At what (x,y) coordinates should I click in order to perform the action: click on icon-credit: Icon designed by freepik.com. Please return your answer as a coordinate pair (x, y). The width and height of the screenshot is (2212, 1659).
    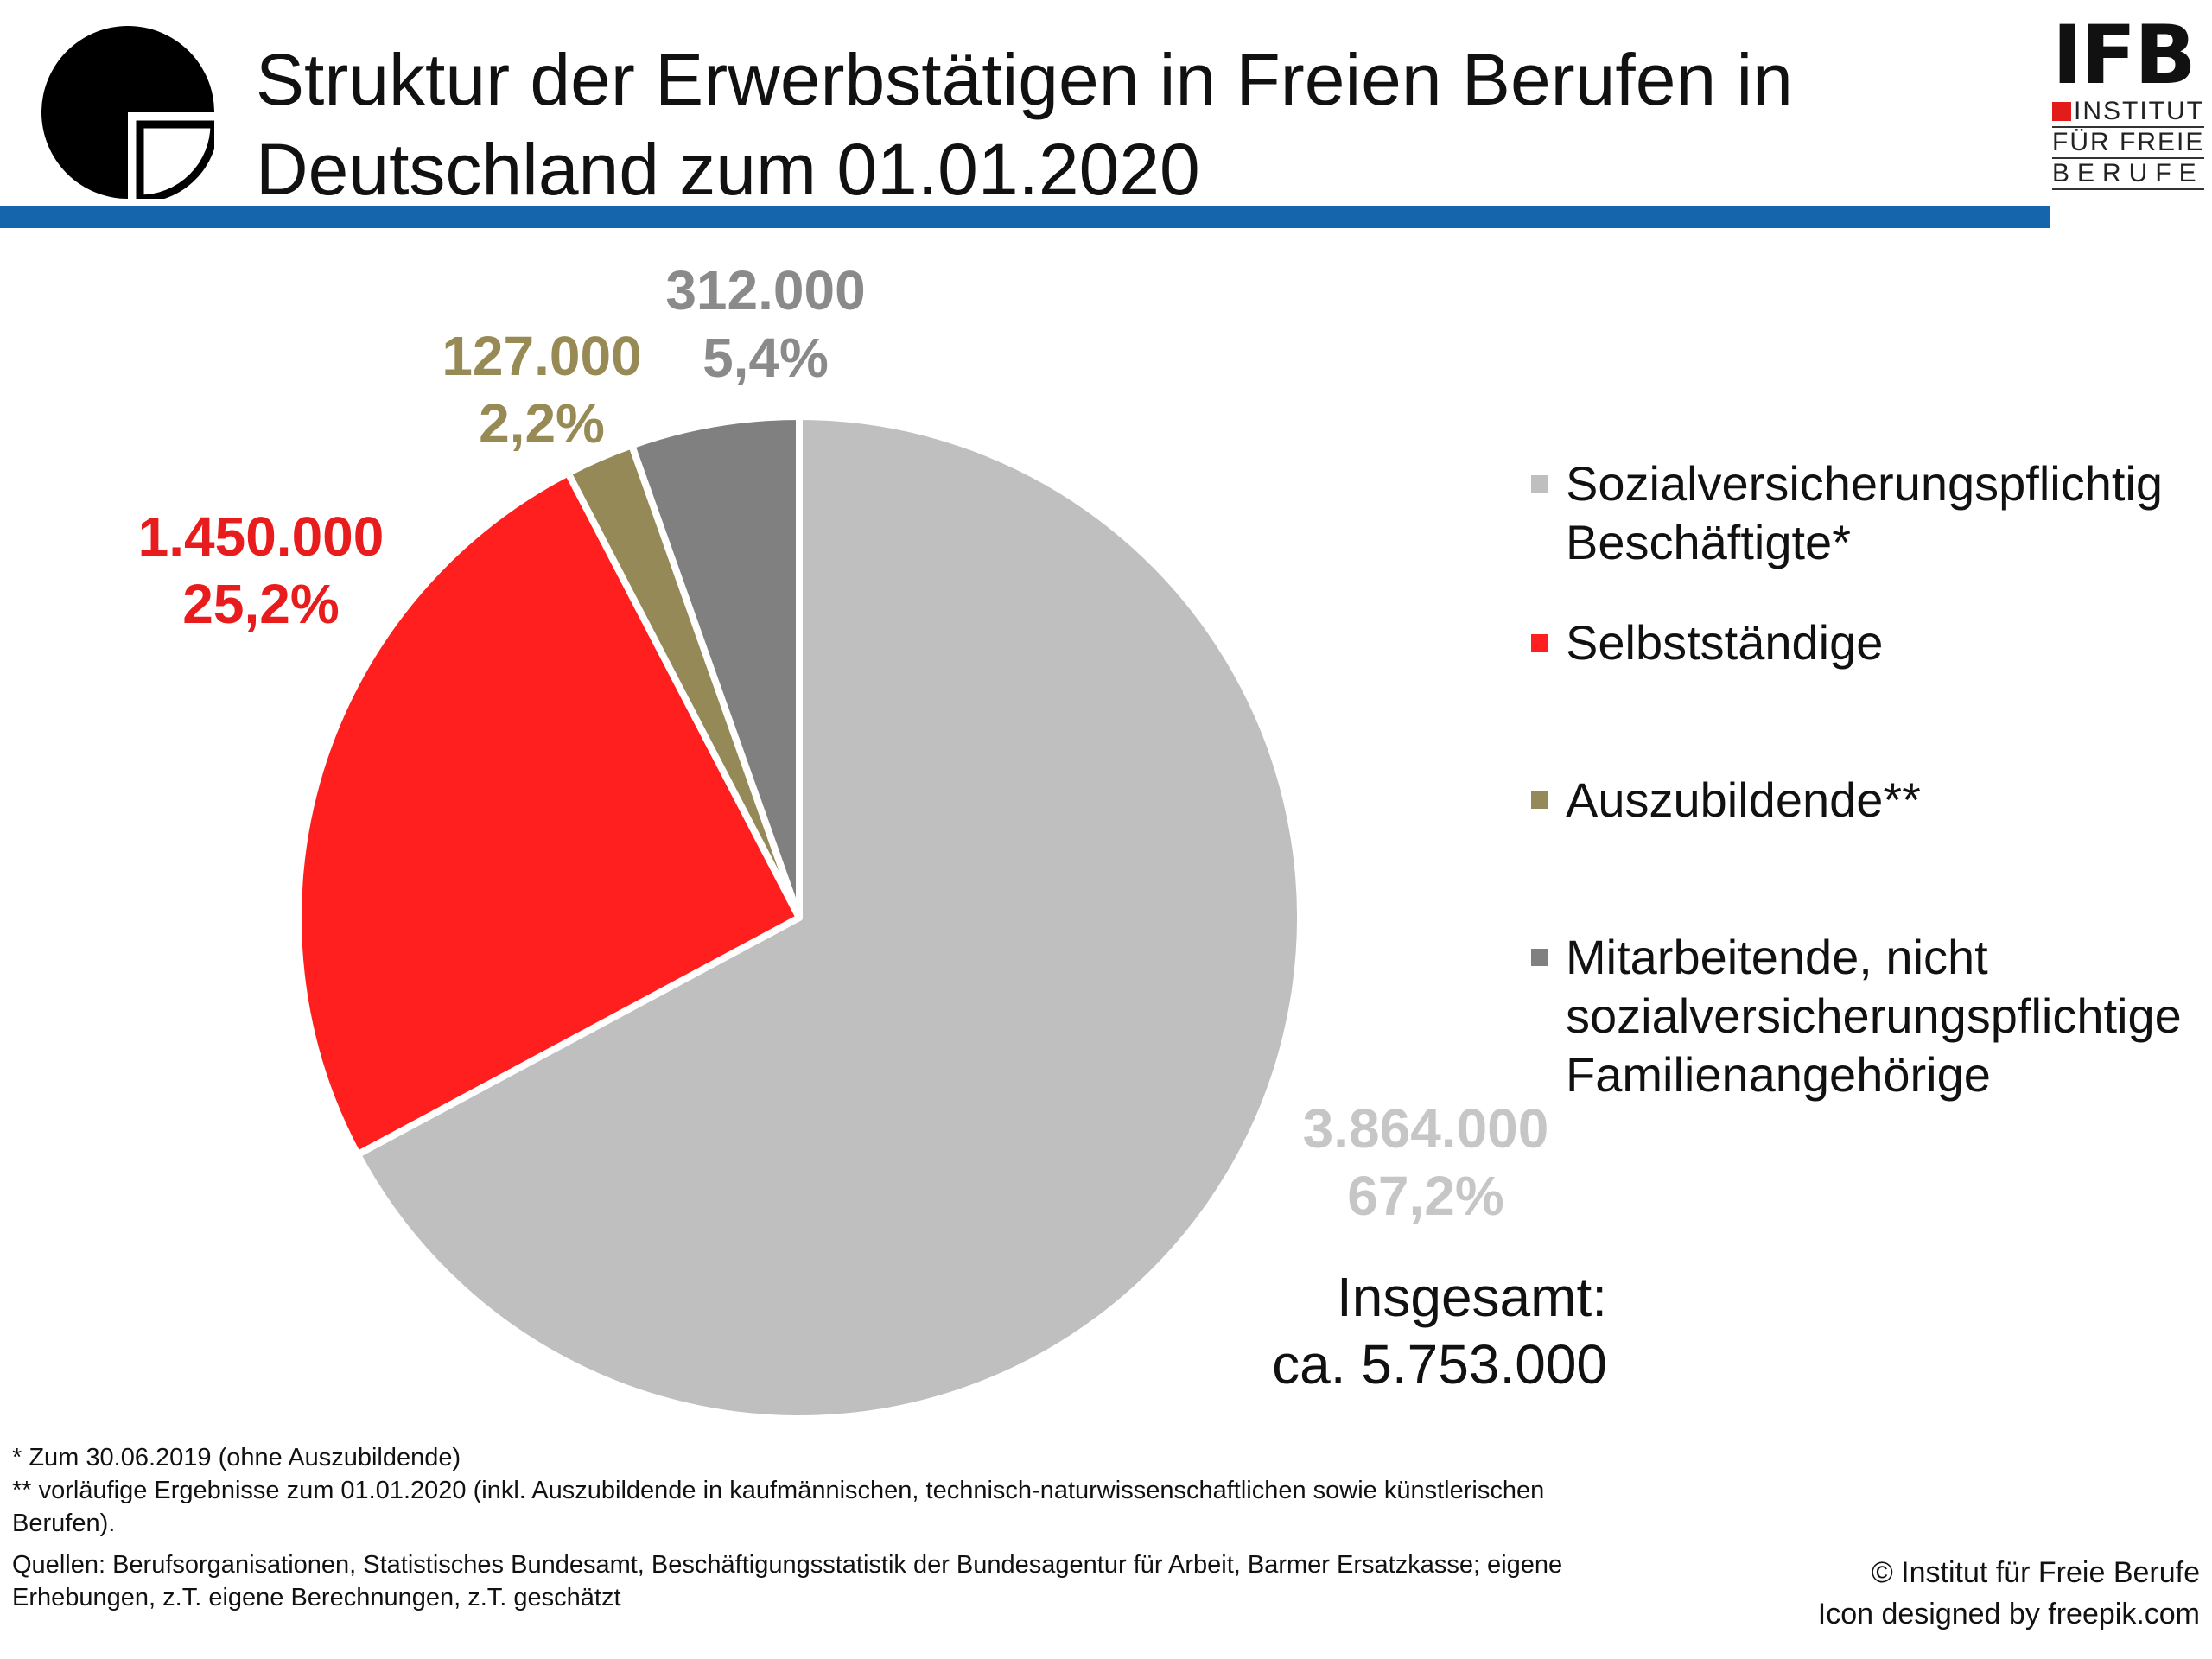
    Looking at the image, I should click on (2009, 1614).